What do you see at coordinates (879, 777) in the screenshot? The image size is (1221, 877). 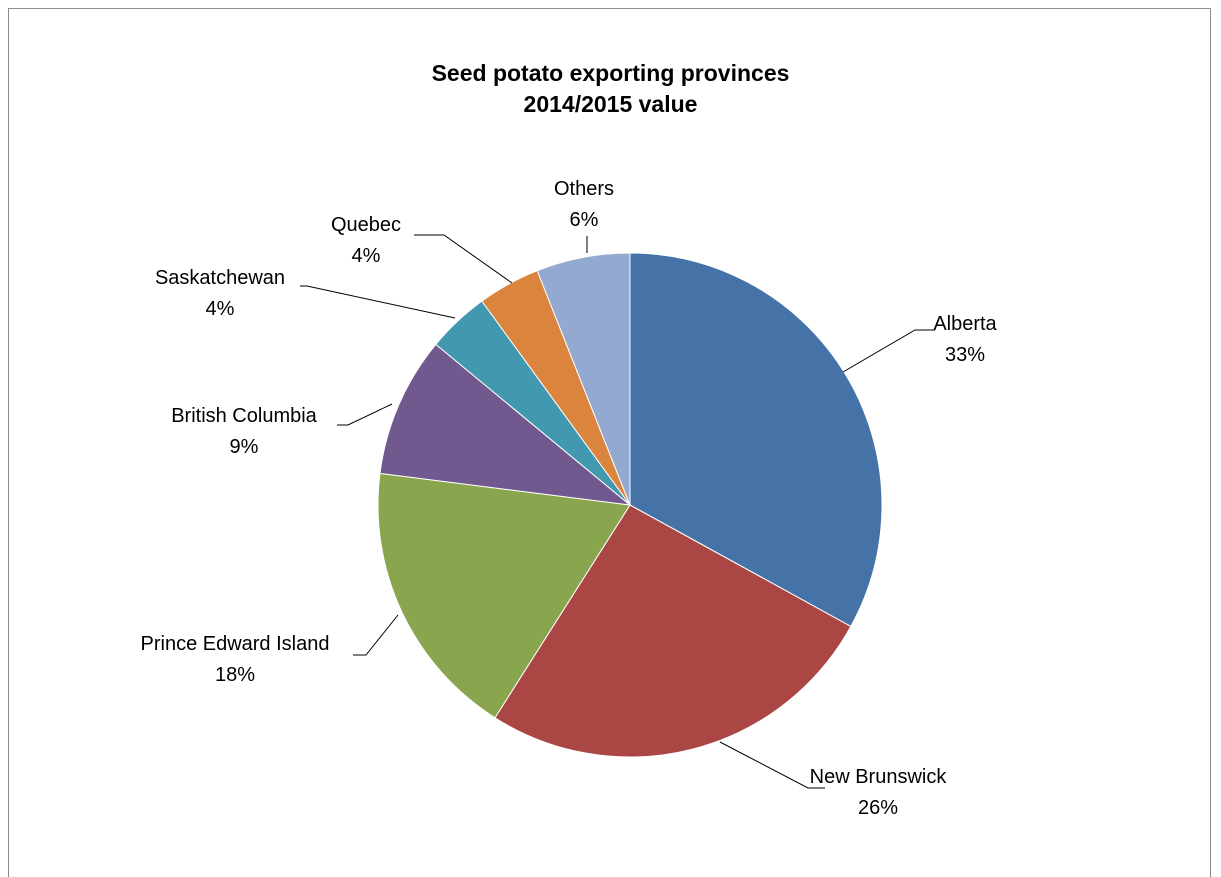 I see `slice-label: New Brunswick` at bounding box center [879, 777].